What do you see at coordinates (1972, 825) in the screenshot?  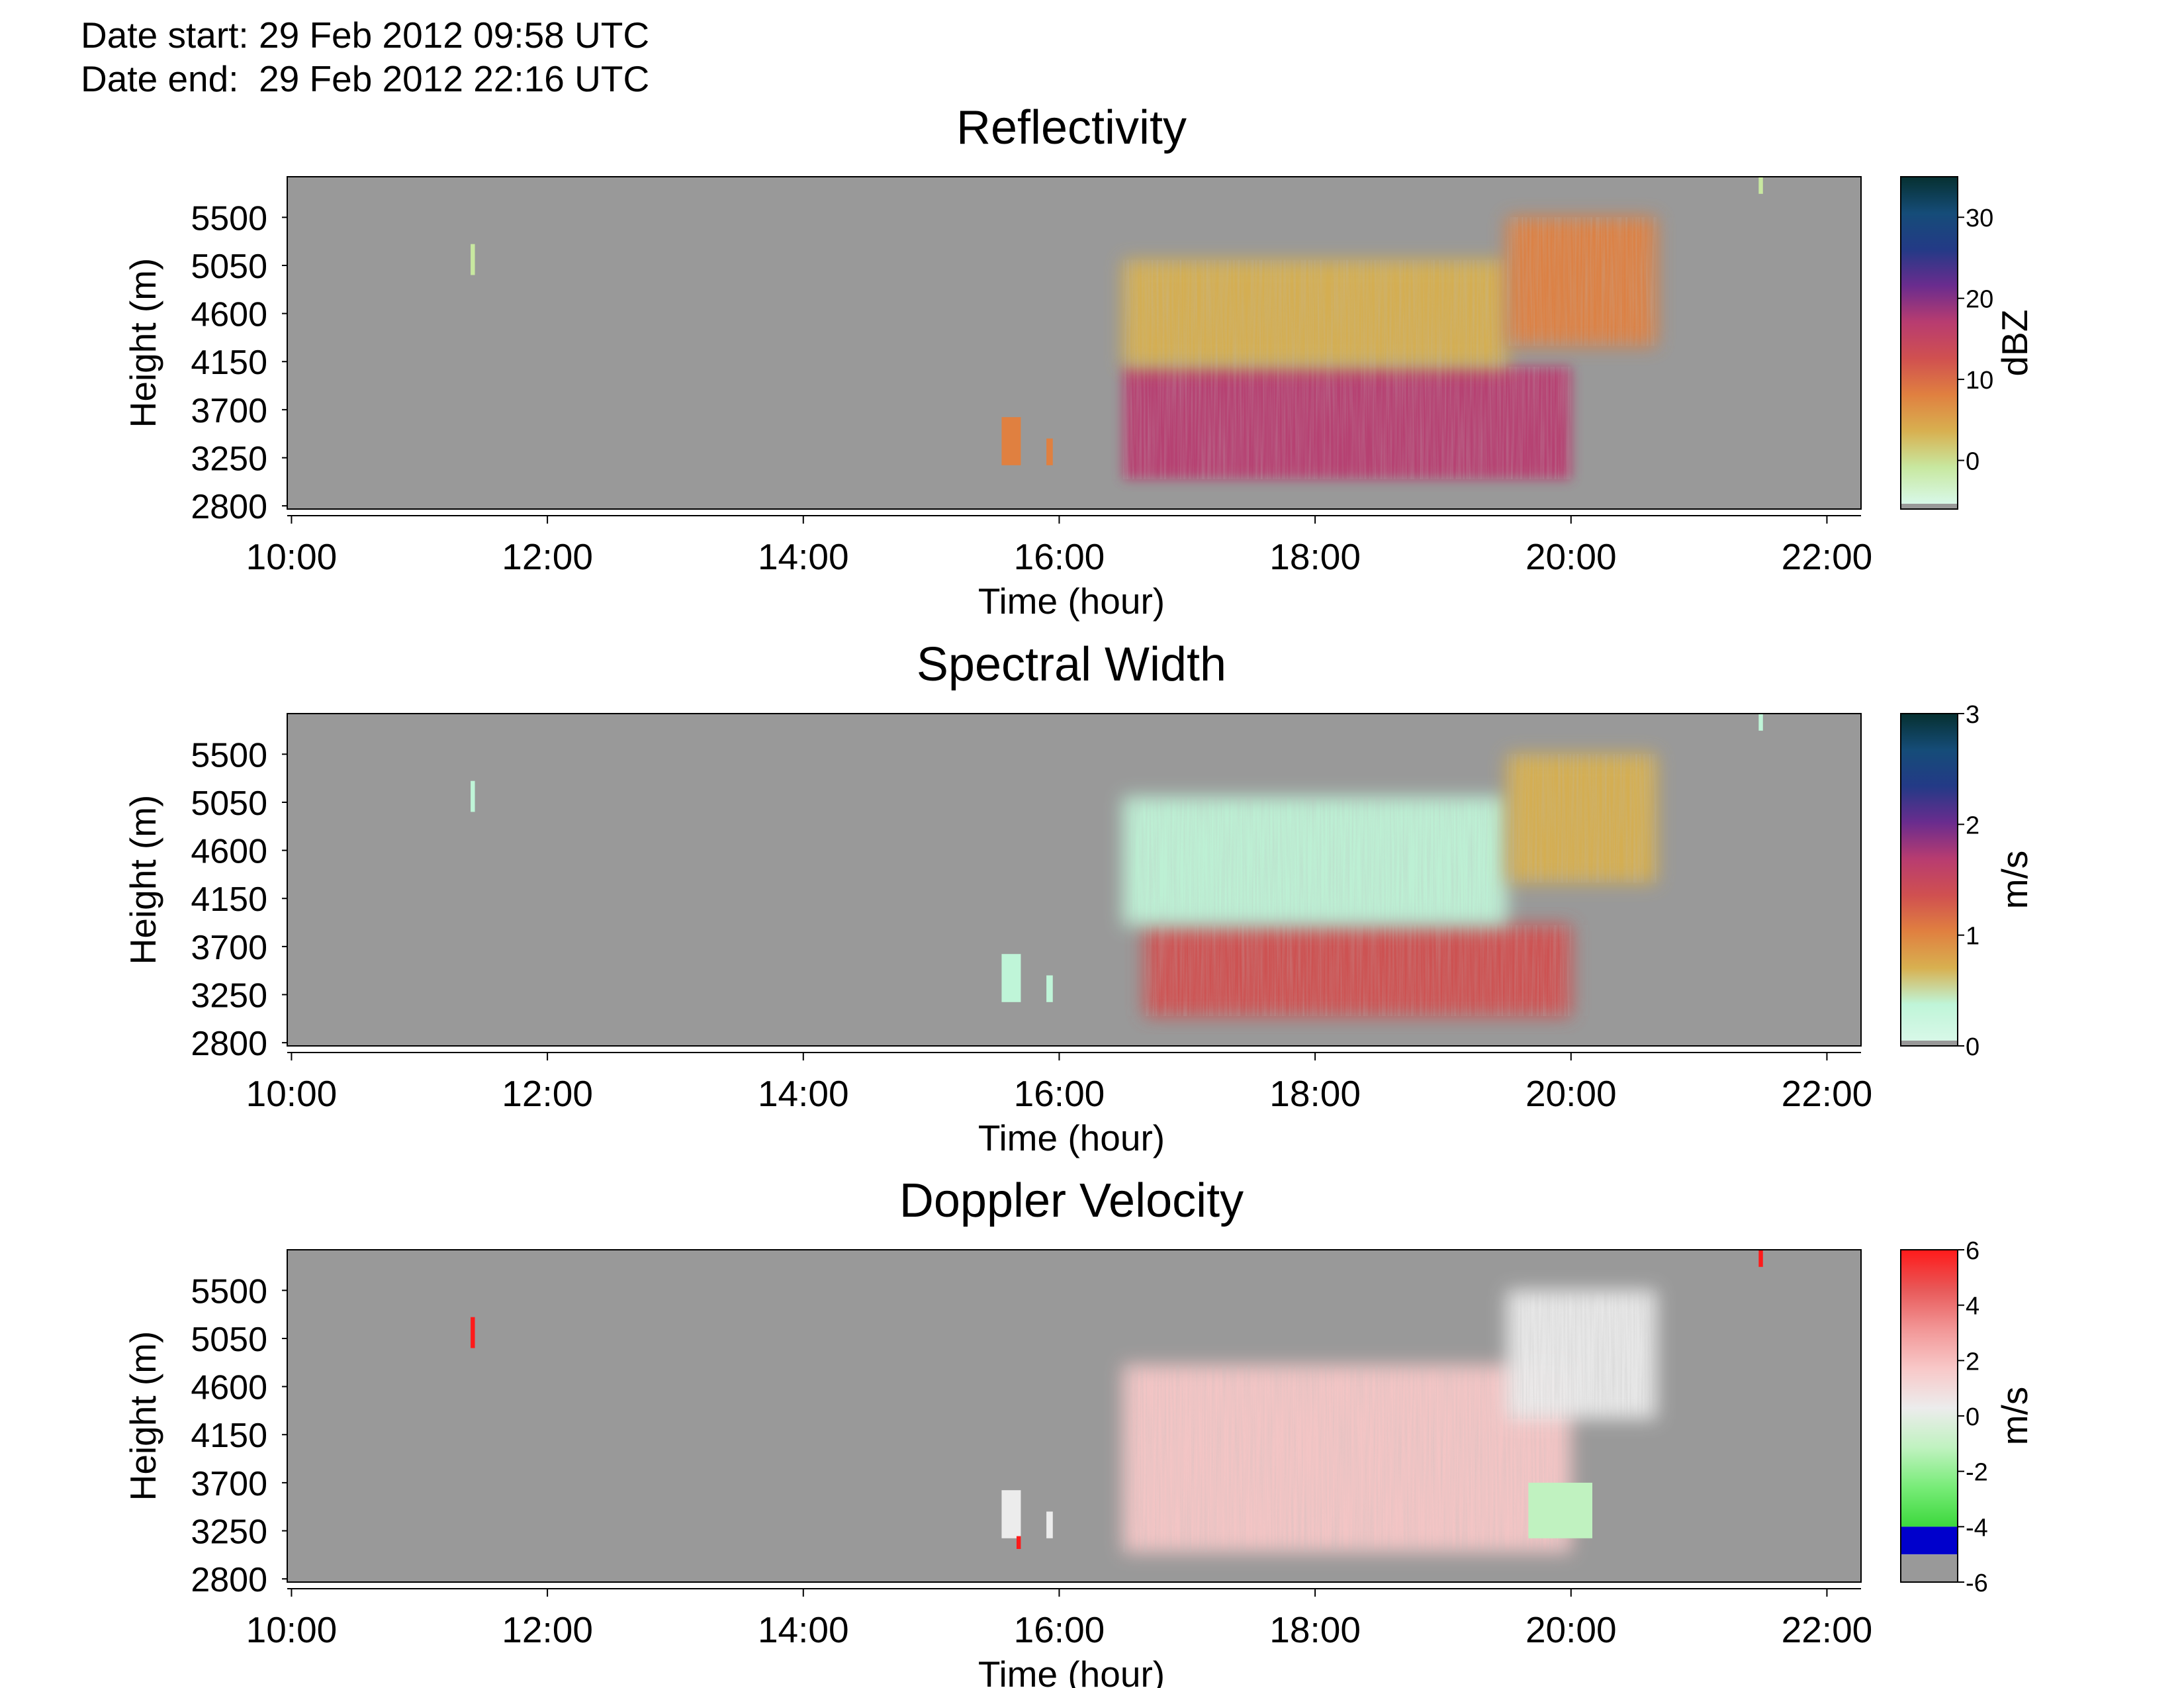 I see `colorbar-tick-label: 2` at bounding box center [1972, 825].